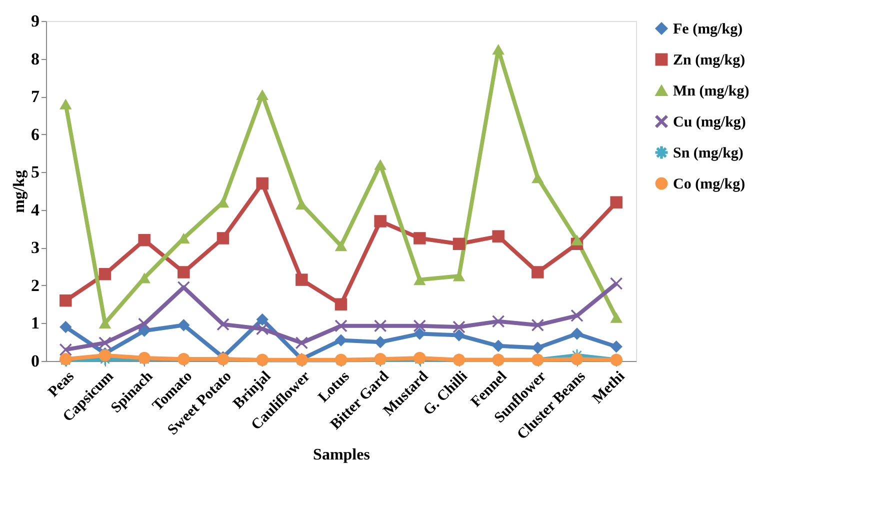  I want to click on legend-label: Sn (mg/kg), so click(708, 154).